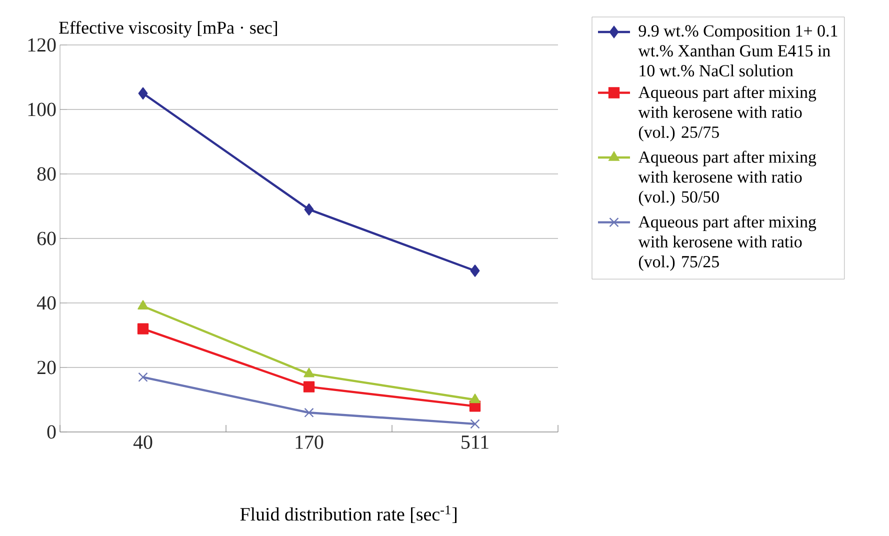 This screenshot has width=889, height=536. I want to click on y-tick-label: 60, so click(46, 239).